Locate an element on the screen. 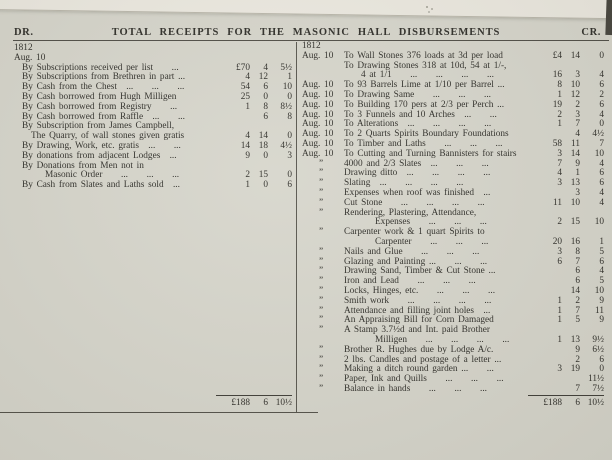  page-edge-strip is located at coordinates (306, 10).